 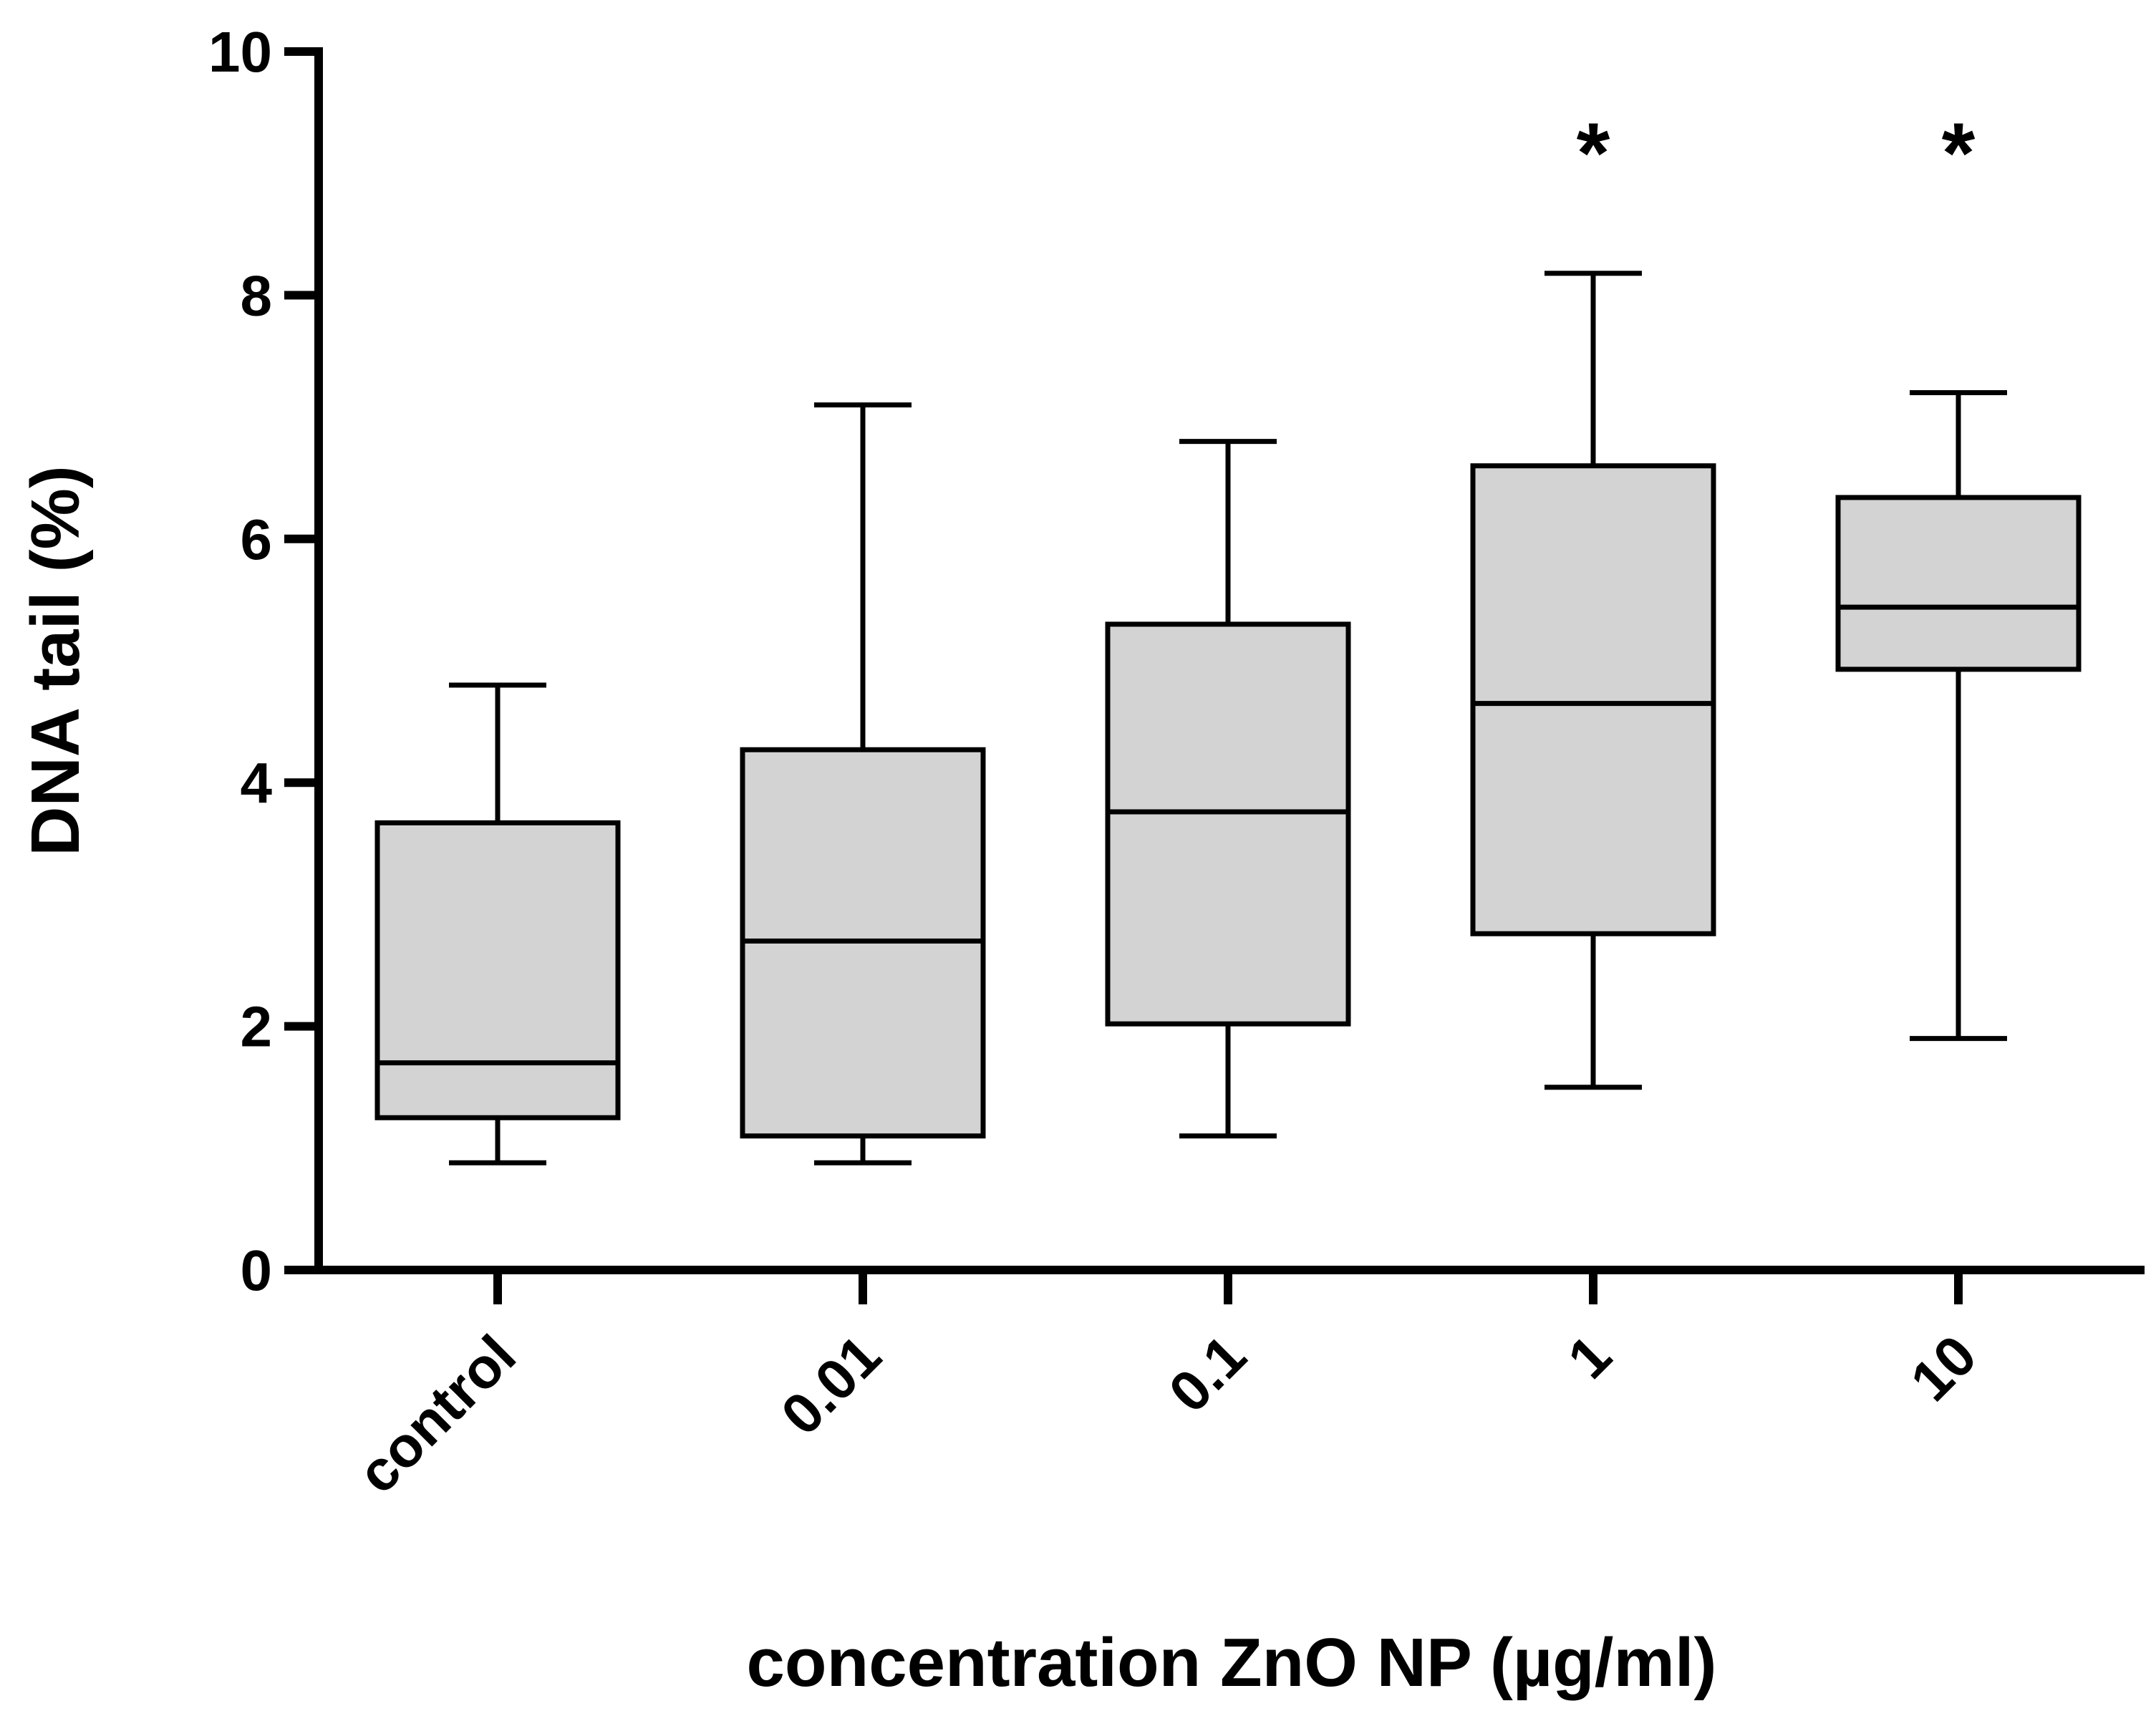 What do you see at coordinates (1232, 1662) in the screenshot?
I see `x-axis-title: concentration ZnO NP (µg/ml)` at bounding box center [1232, 1662].